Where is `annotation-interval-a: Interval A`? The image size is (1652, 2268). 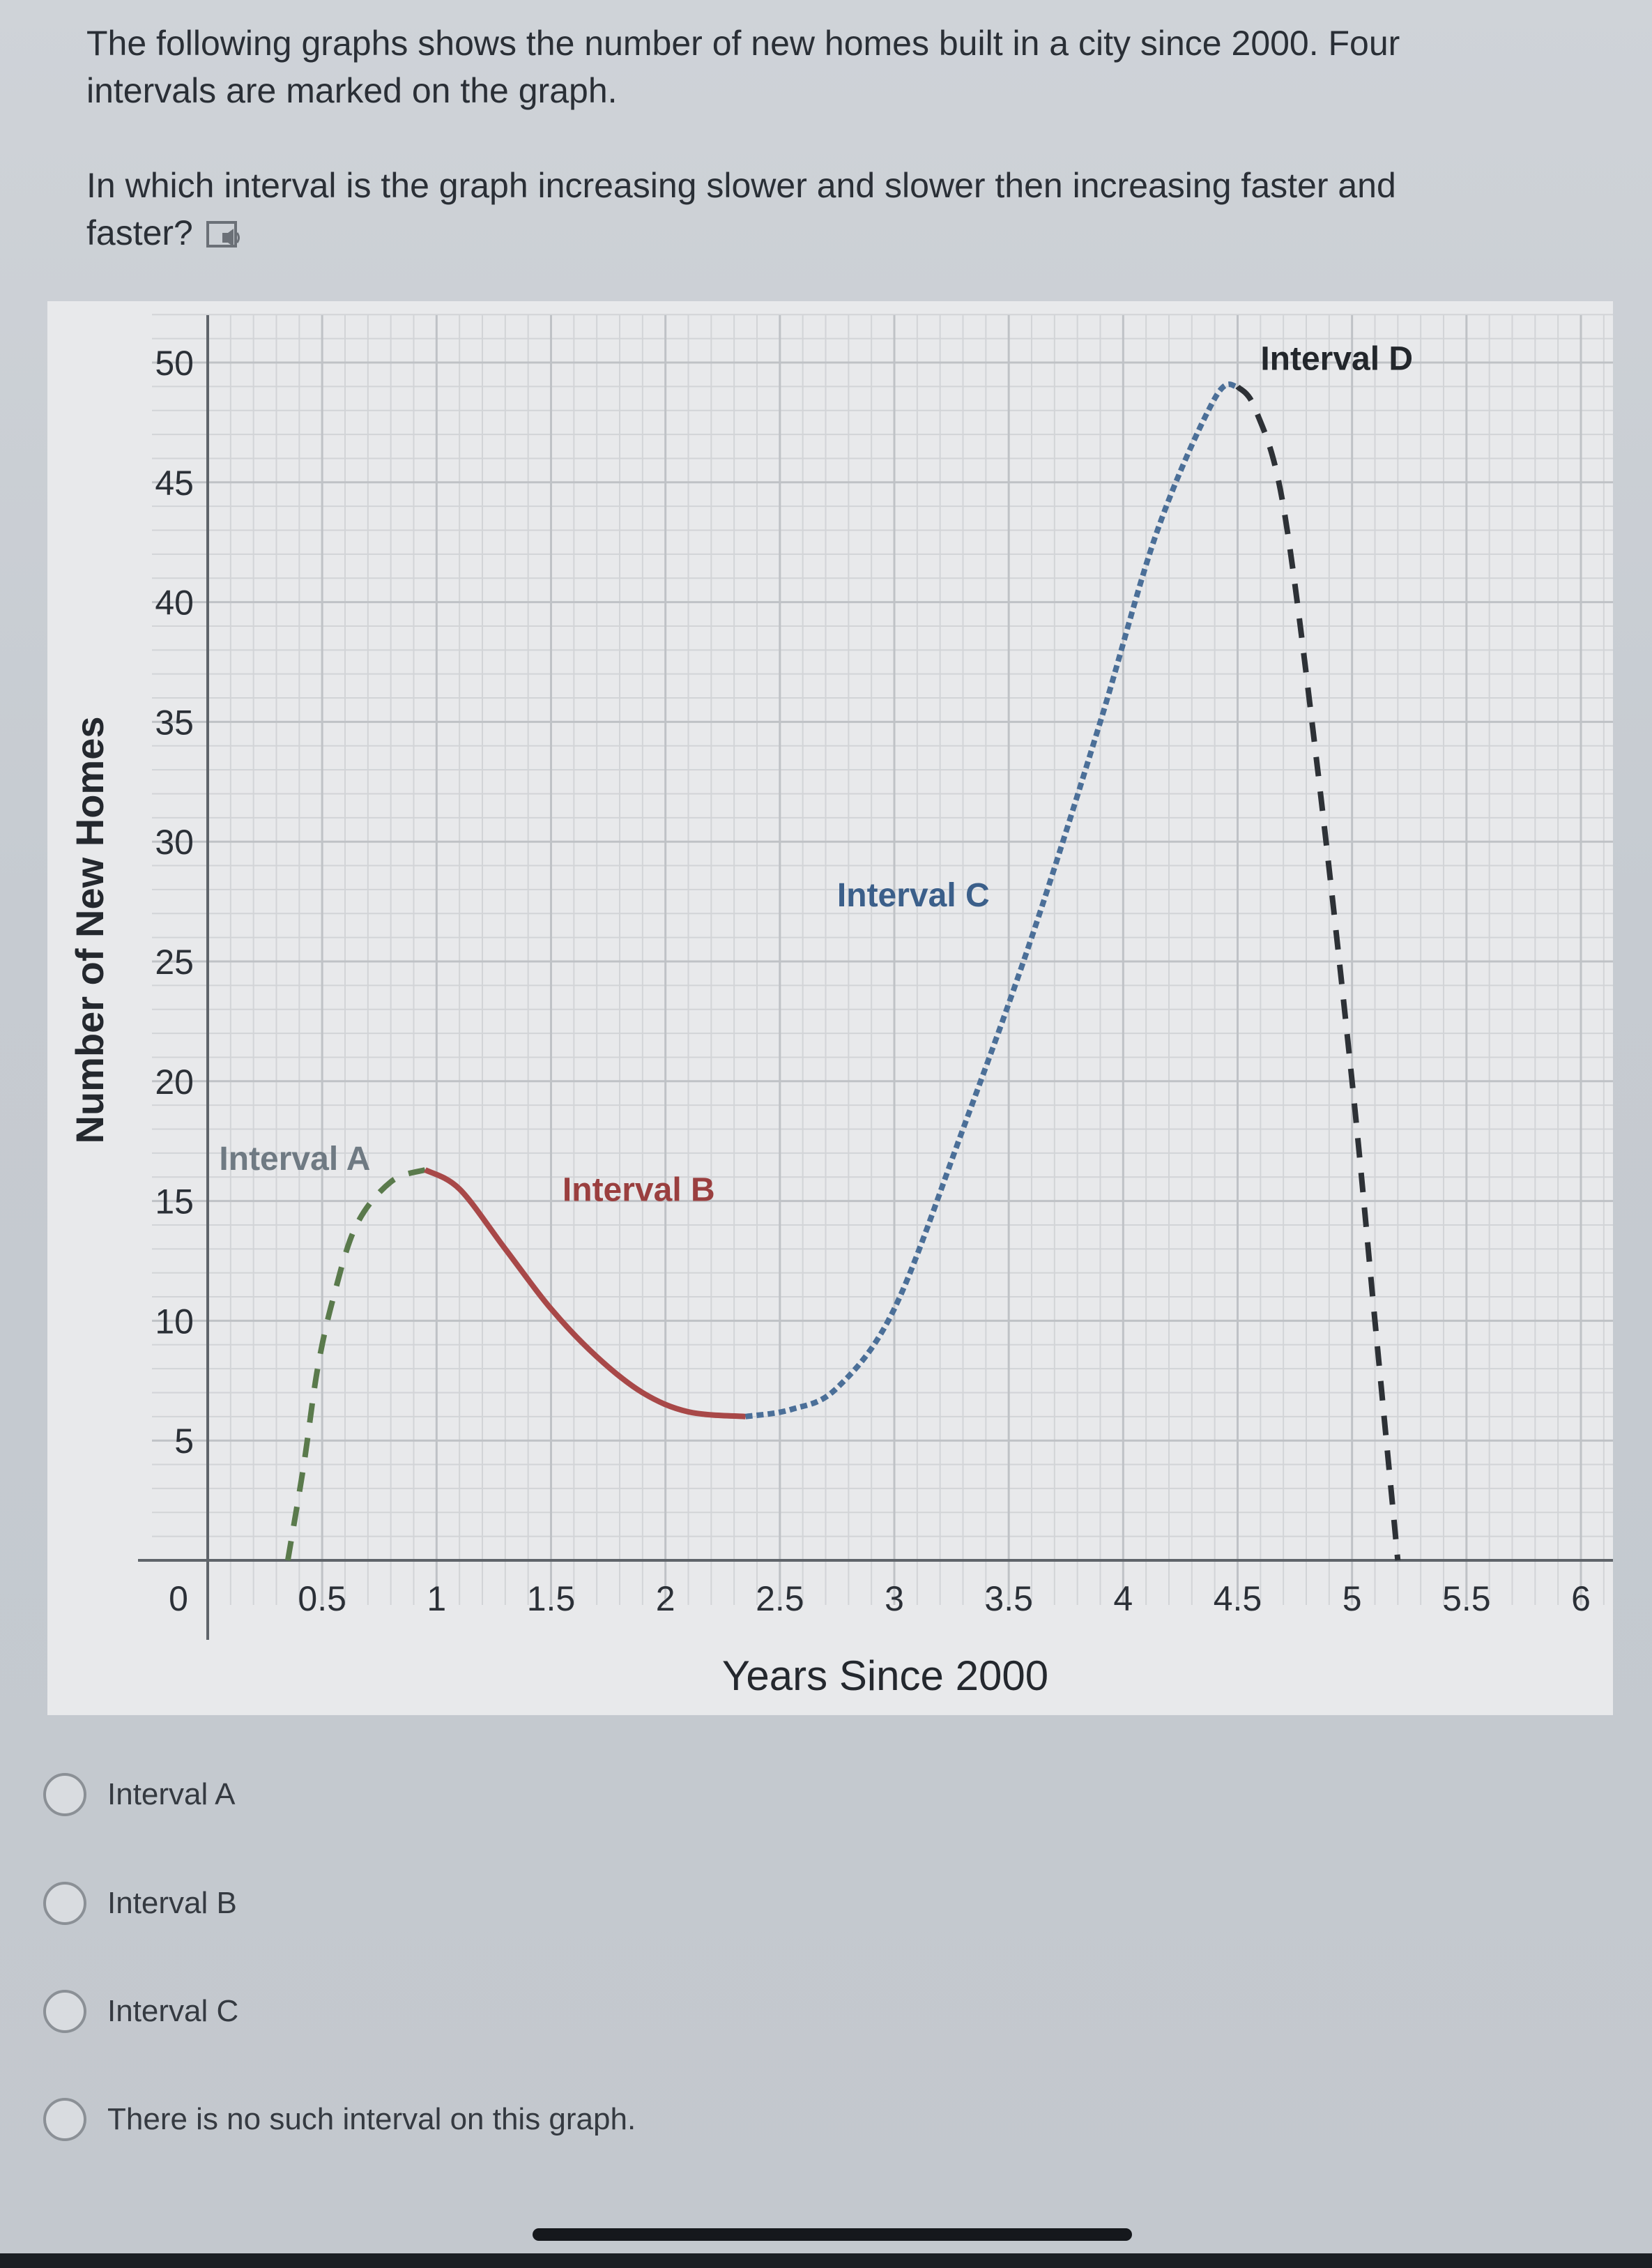
annotation-interval-a: Interval A is located at coordinates (294, 1159).